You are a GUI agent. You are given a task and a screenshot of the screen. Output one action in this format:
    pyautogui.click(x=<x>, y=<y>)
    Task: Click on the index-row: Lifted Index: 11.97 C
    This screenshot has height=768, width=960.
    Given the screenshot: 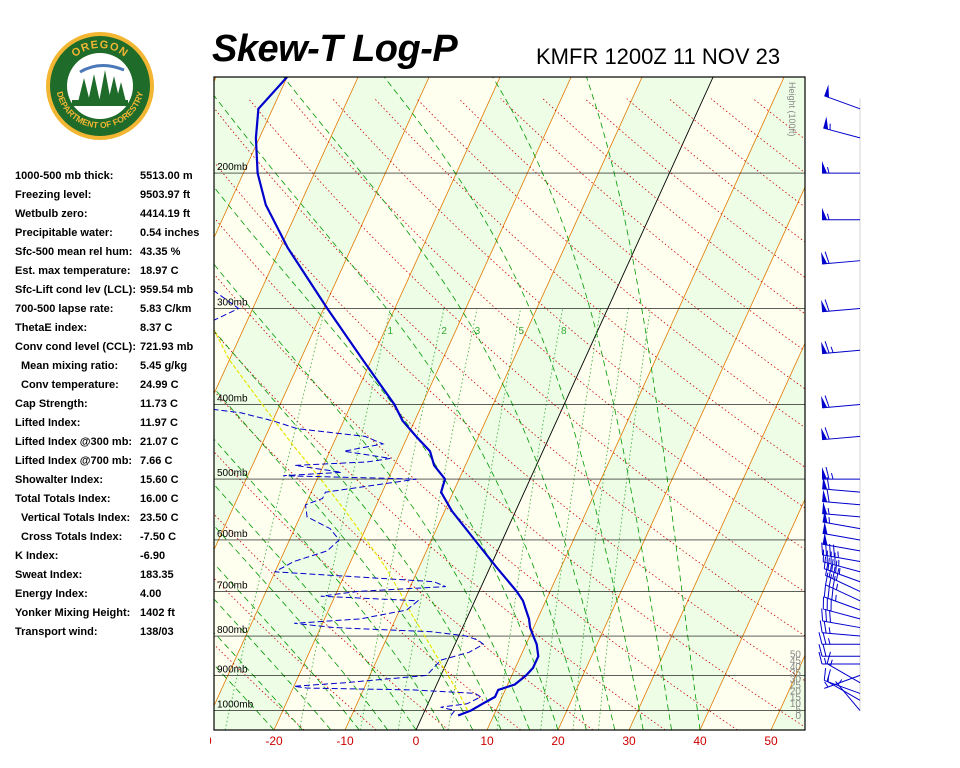 What is the action you would take?
    pyautogui.click(x=115, y=424)
    